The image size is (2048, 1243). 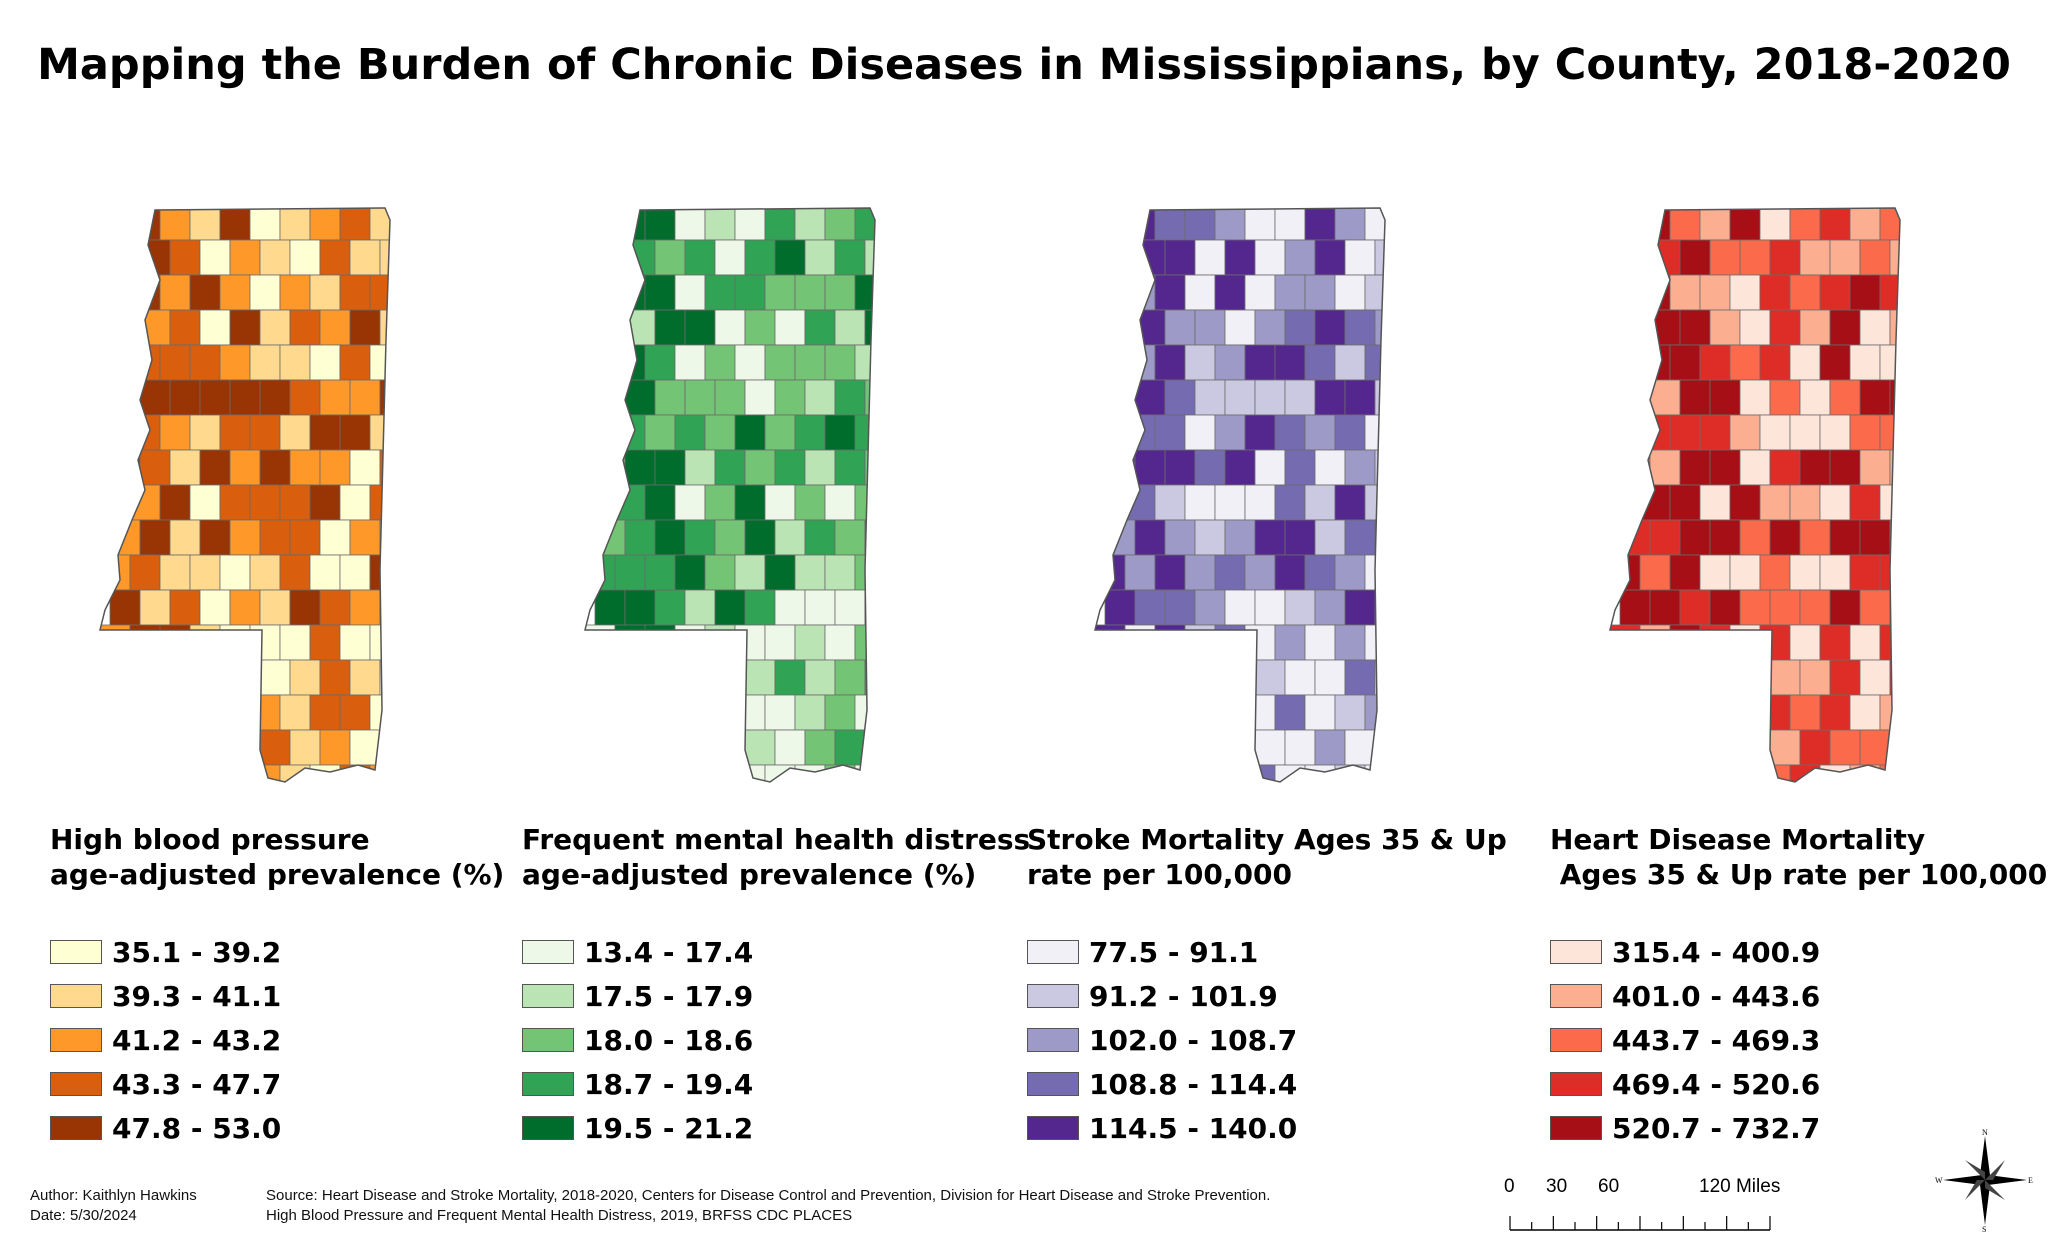 What do you see at coordinates (83, 1215) in the screenshot?
I see `date: Date: 5/30/2024` at bounding box center [83, 1215].